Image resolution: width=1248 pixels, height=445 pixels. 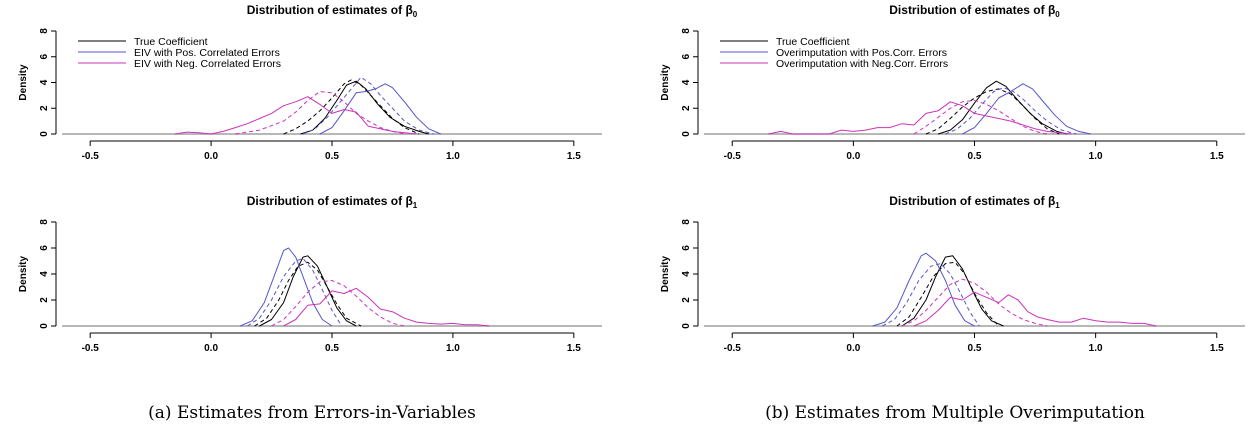 I want to click on caption-a: (a) Estimates from Errors-in-Variables, so click(x=312, y=413).